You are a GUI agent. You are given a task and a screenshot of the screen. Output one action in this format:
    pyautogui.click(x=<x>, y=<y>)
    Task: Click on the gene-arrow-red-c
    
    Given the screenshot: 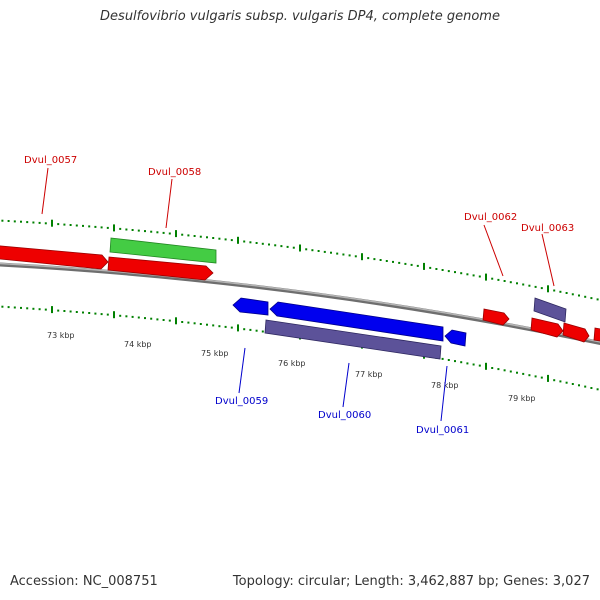 What is the action you would take?
    pyautogui.click(x=596, y=335)
    